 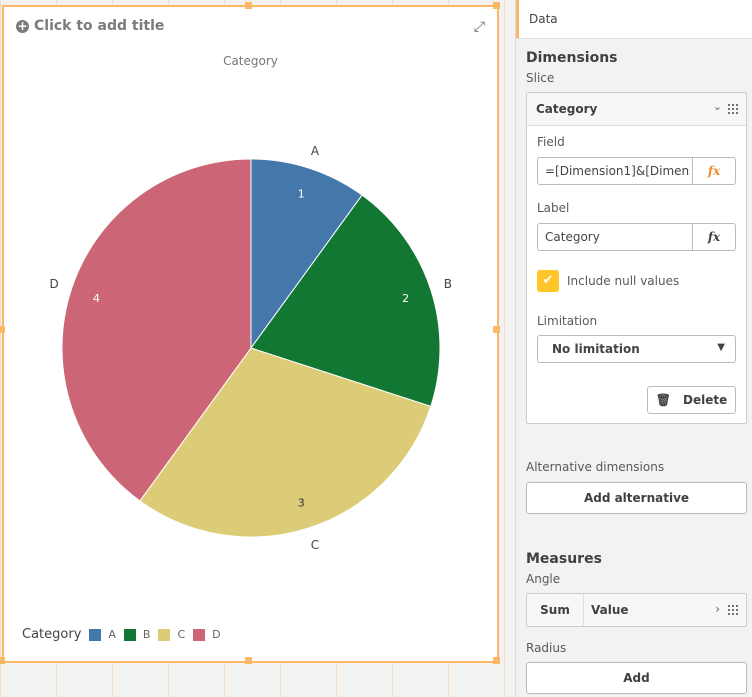 I want to click on legend-item-b: B, so click(x=146, y=634).